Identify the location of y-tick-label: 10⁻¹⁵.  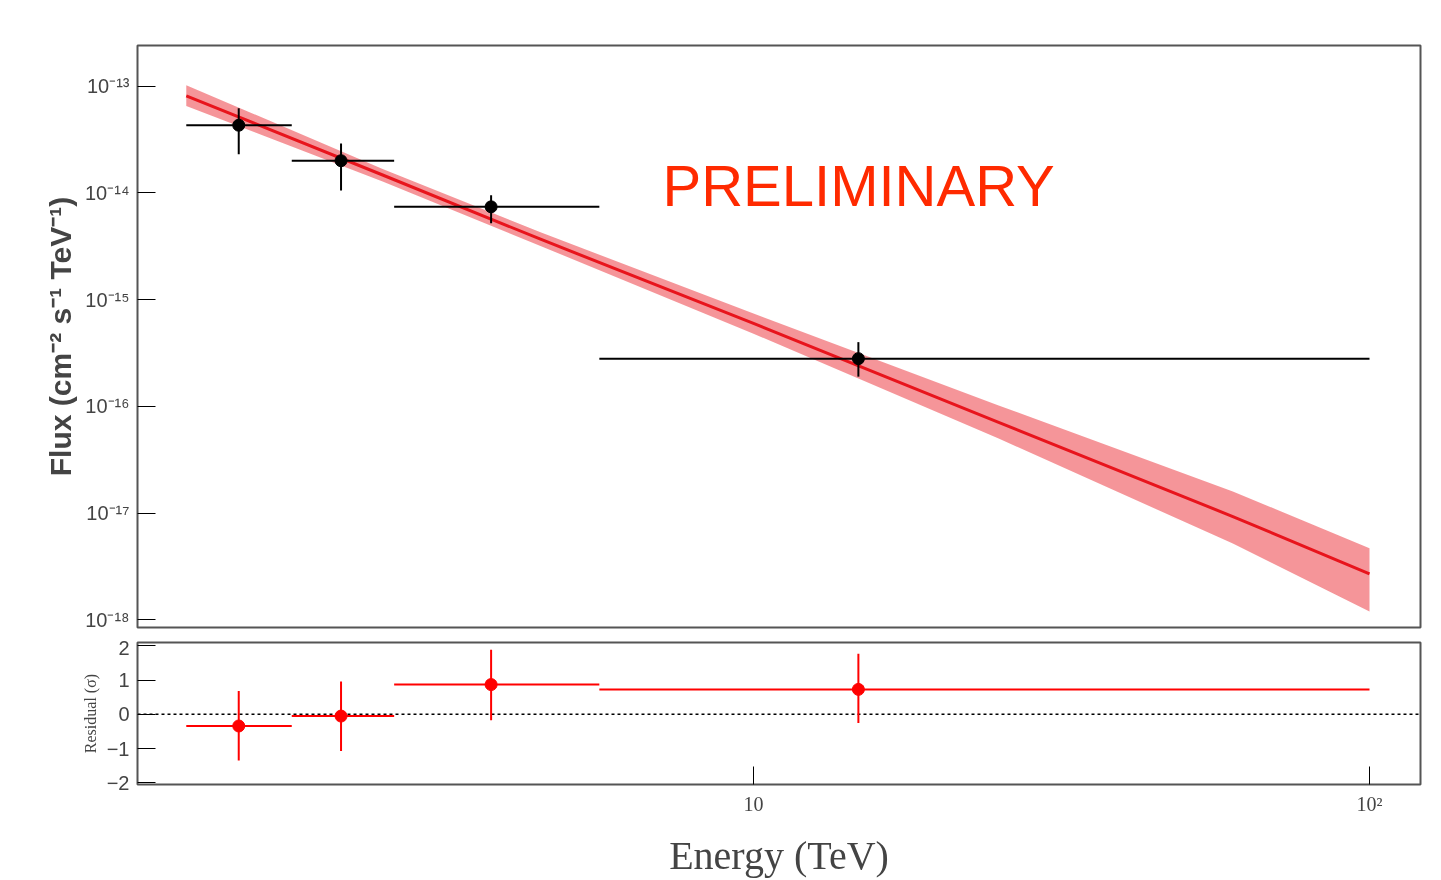
(107, 299).